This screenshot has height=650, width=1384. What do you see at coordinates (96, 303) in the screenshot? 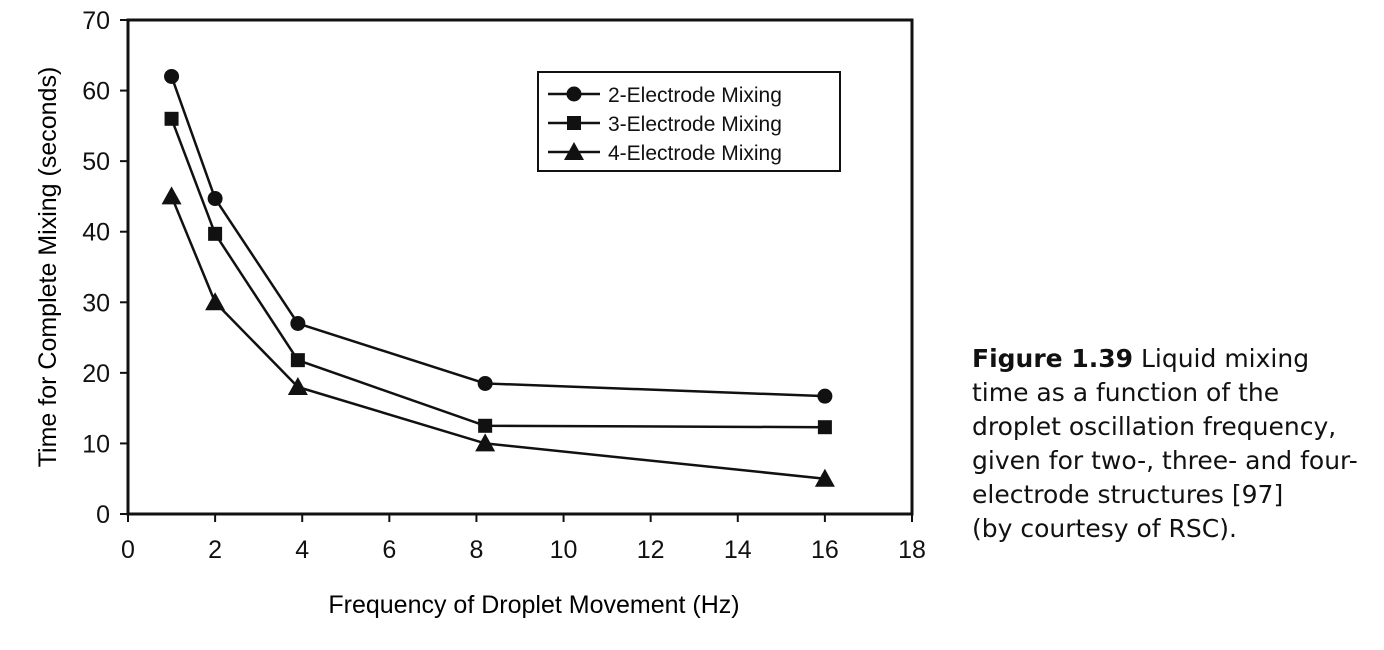
I see `y-tick-label: 30` at bounding box center [96, 303].